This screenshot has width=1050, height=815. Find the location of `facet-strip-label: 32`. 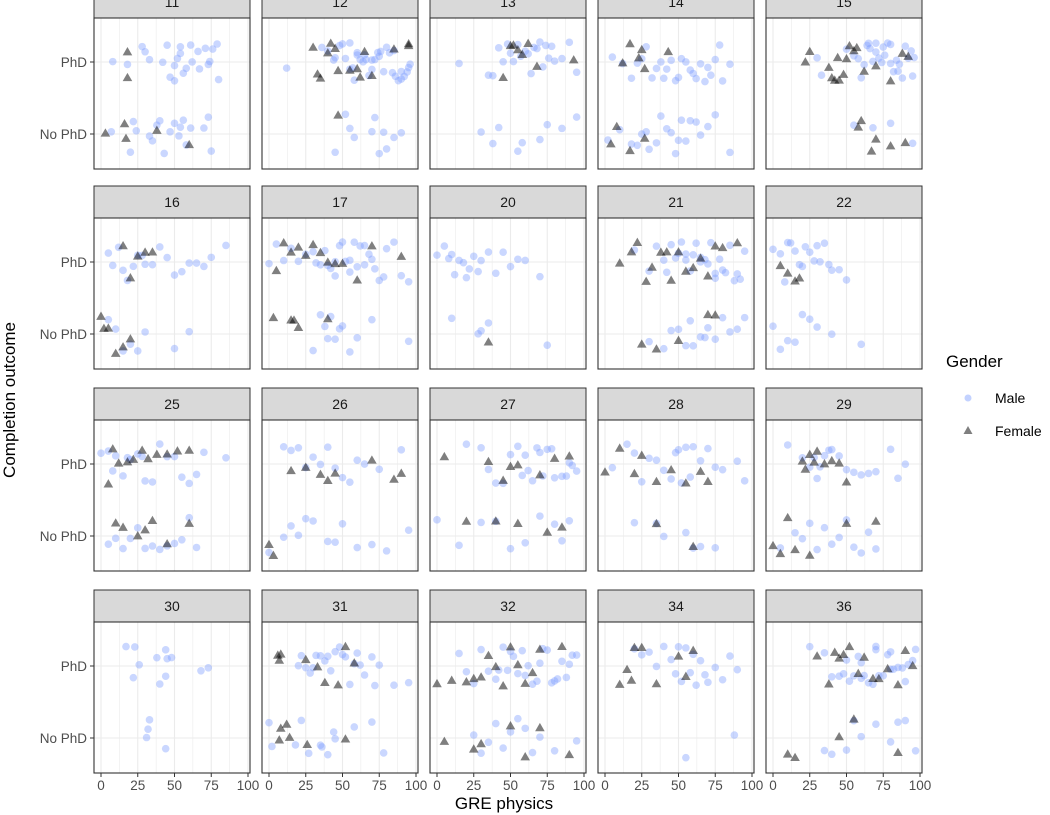

facet-strip-label: 32 is located at coordinates (508, 606).